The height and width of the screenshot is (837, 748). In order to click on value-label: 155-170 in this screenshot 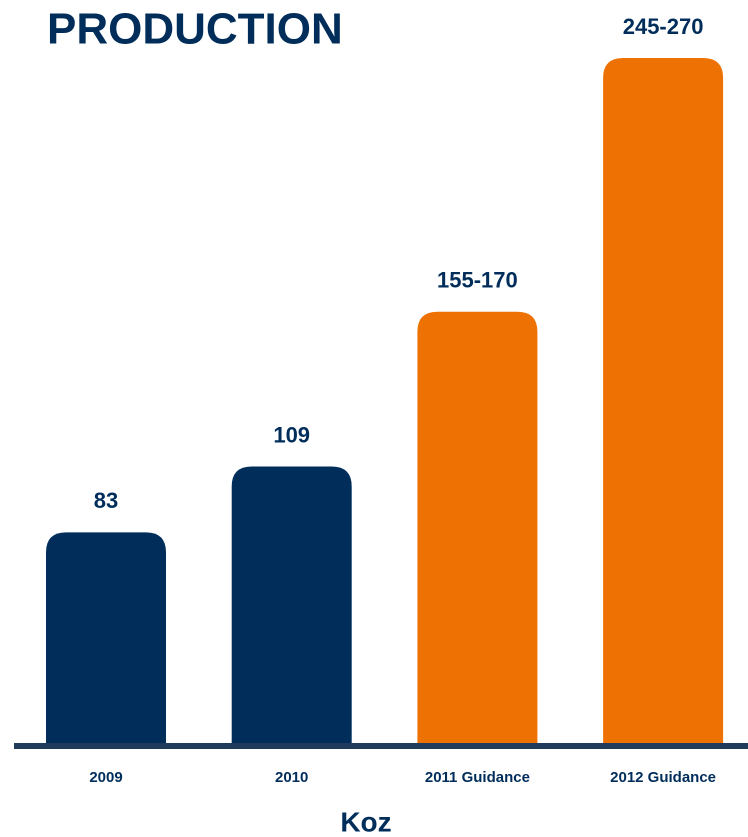, I will do `click(477, 280)`.